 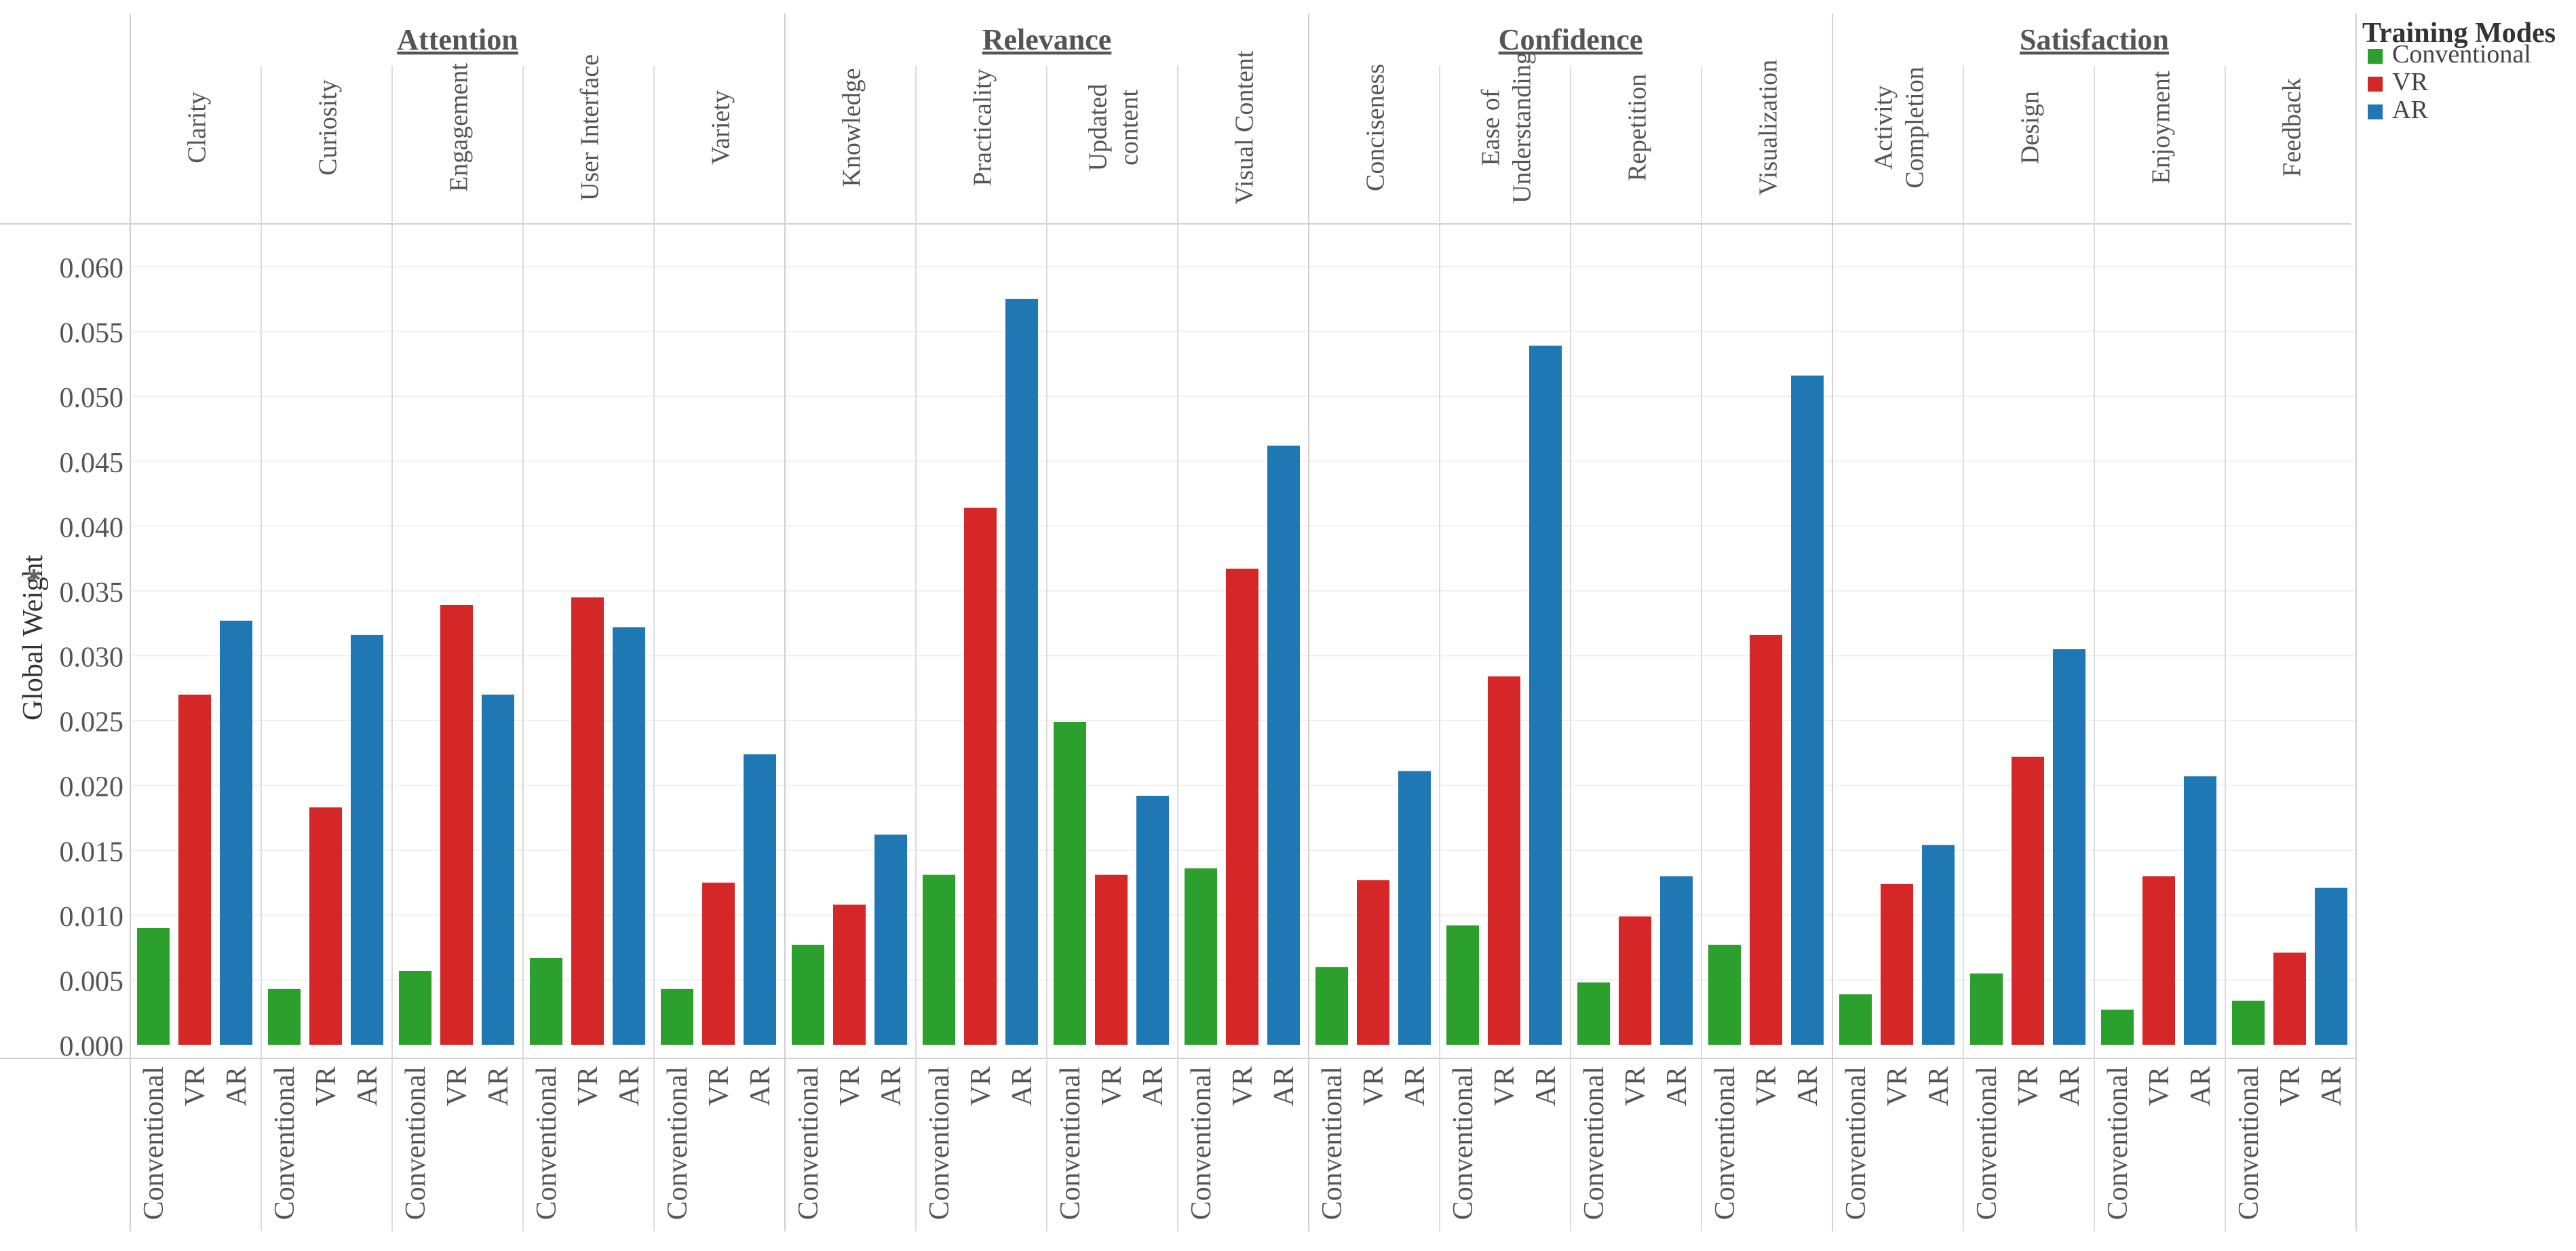 I want to click on y-tick-label: 0.055, so click(x=92, y=334).